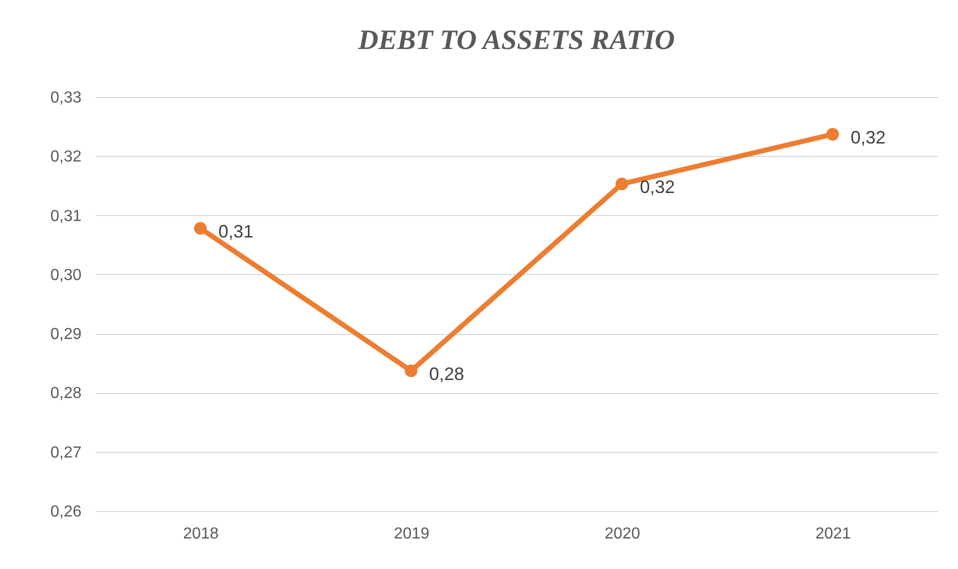 The width and height of the screenshot is (958, 569). I want to click on y-tick-label: 0,32, so click(66, 157).